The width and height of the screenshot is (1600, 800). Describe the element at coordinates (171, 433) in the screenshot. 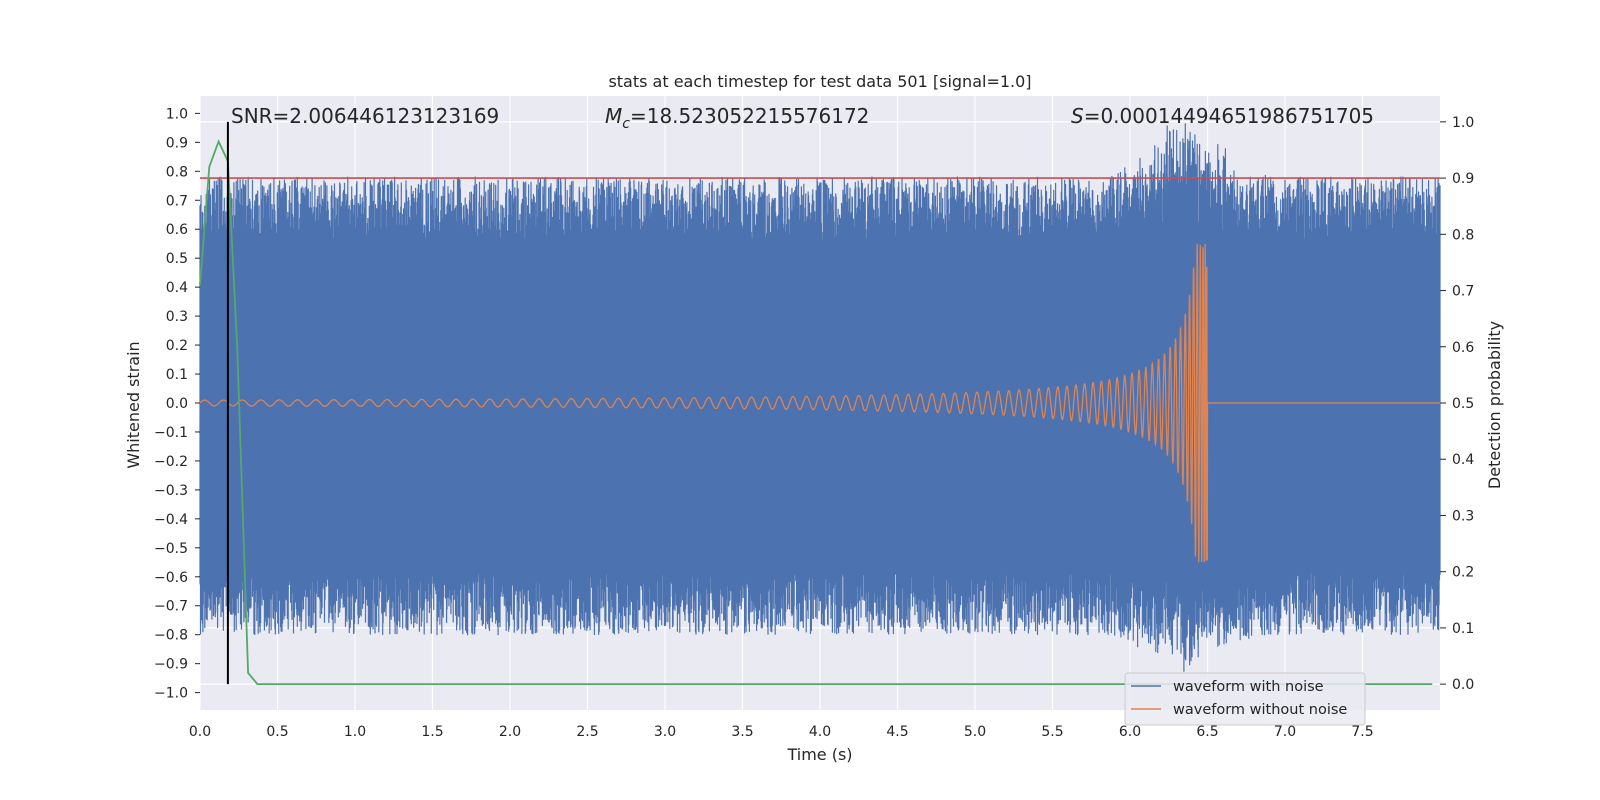

I see `y-left-tick-label: −0.1` at that location.